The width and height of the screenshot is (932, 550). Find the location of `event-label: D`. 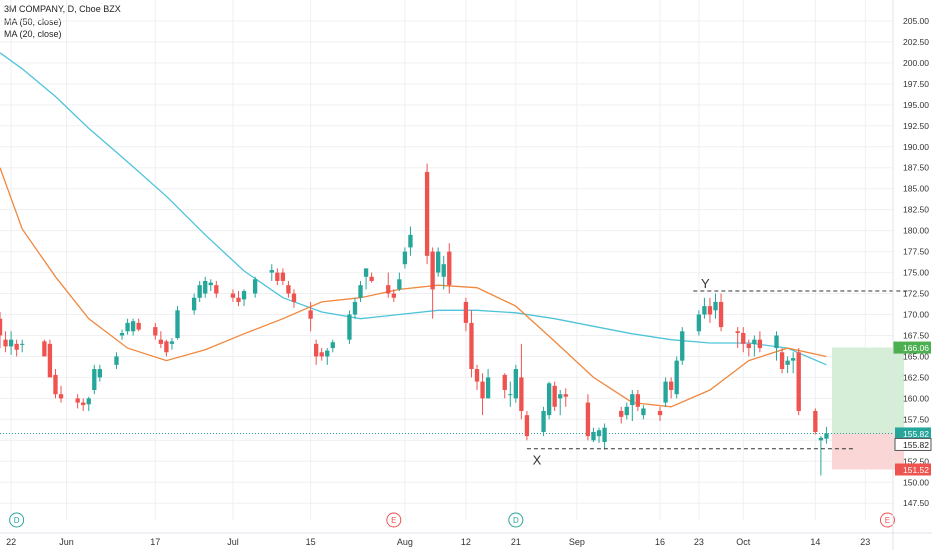

event-label: D is located at coordinates (516, 520).